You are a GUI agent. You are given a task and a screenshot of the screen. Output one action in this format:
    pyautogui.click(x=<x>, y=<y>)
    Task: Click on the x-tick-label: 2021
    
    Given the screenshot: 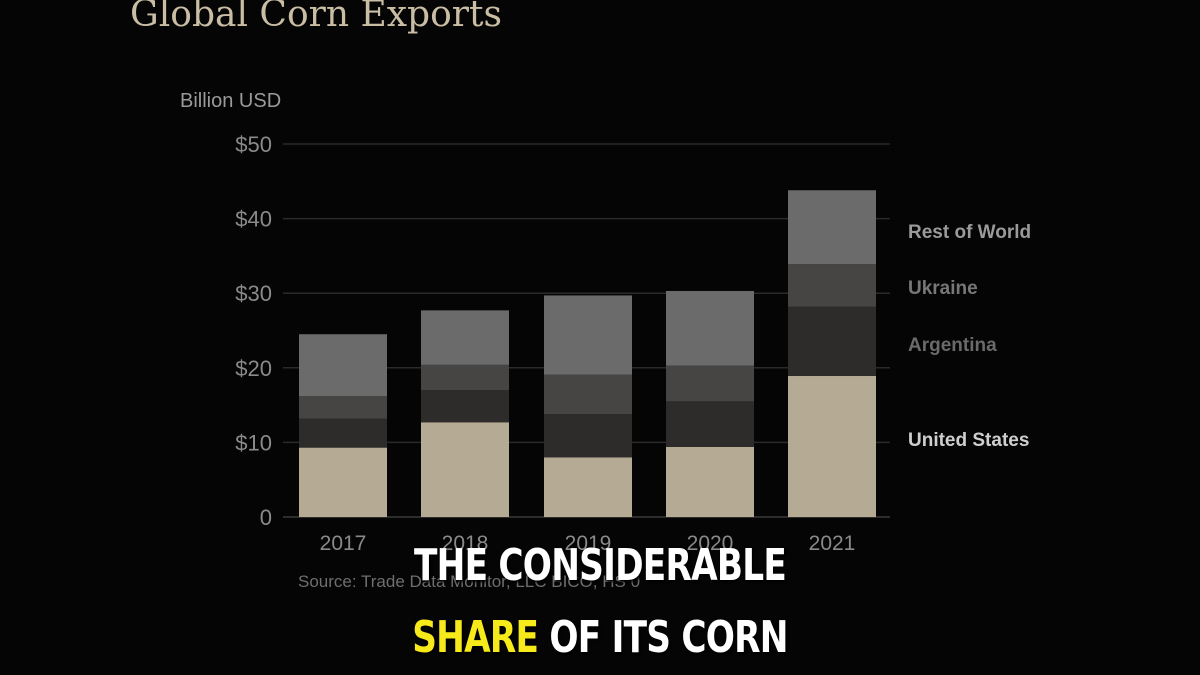 What is the action you would take?
    pyautogui.click(x=832, y=543)
    